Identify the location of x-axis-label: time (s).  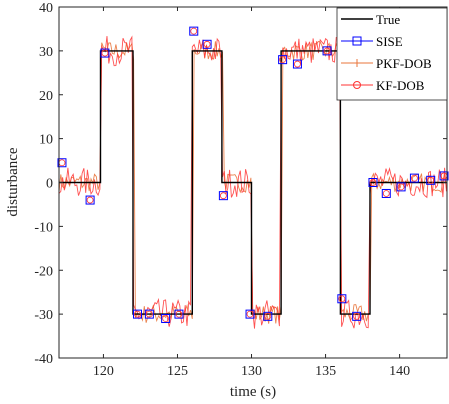
(253, 392).